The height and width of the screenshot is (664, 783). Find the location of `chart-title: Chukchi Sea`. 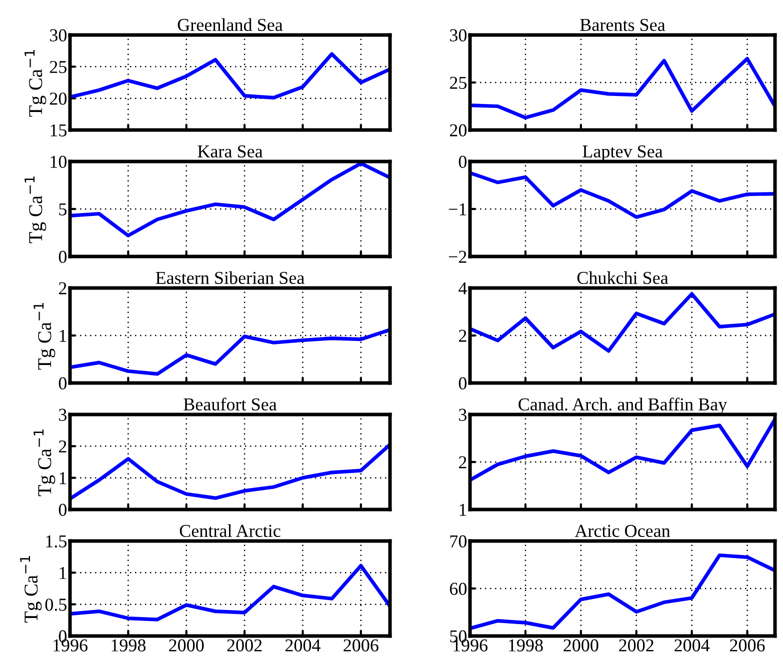

chart-title: Chukchi Sea is located at coordinates (622, 277).